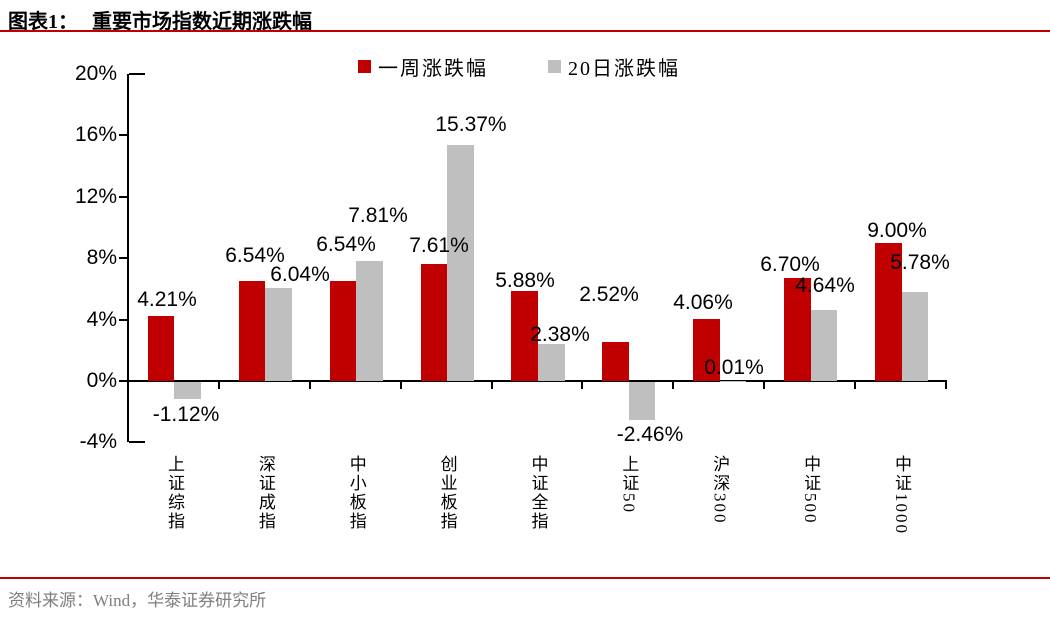 The image size is (1050, 621). Describe the element at coordinates (629, 484) in the screenshot. I see `x-category-label-5: 上证50` at that location.